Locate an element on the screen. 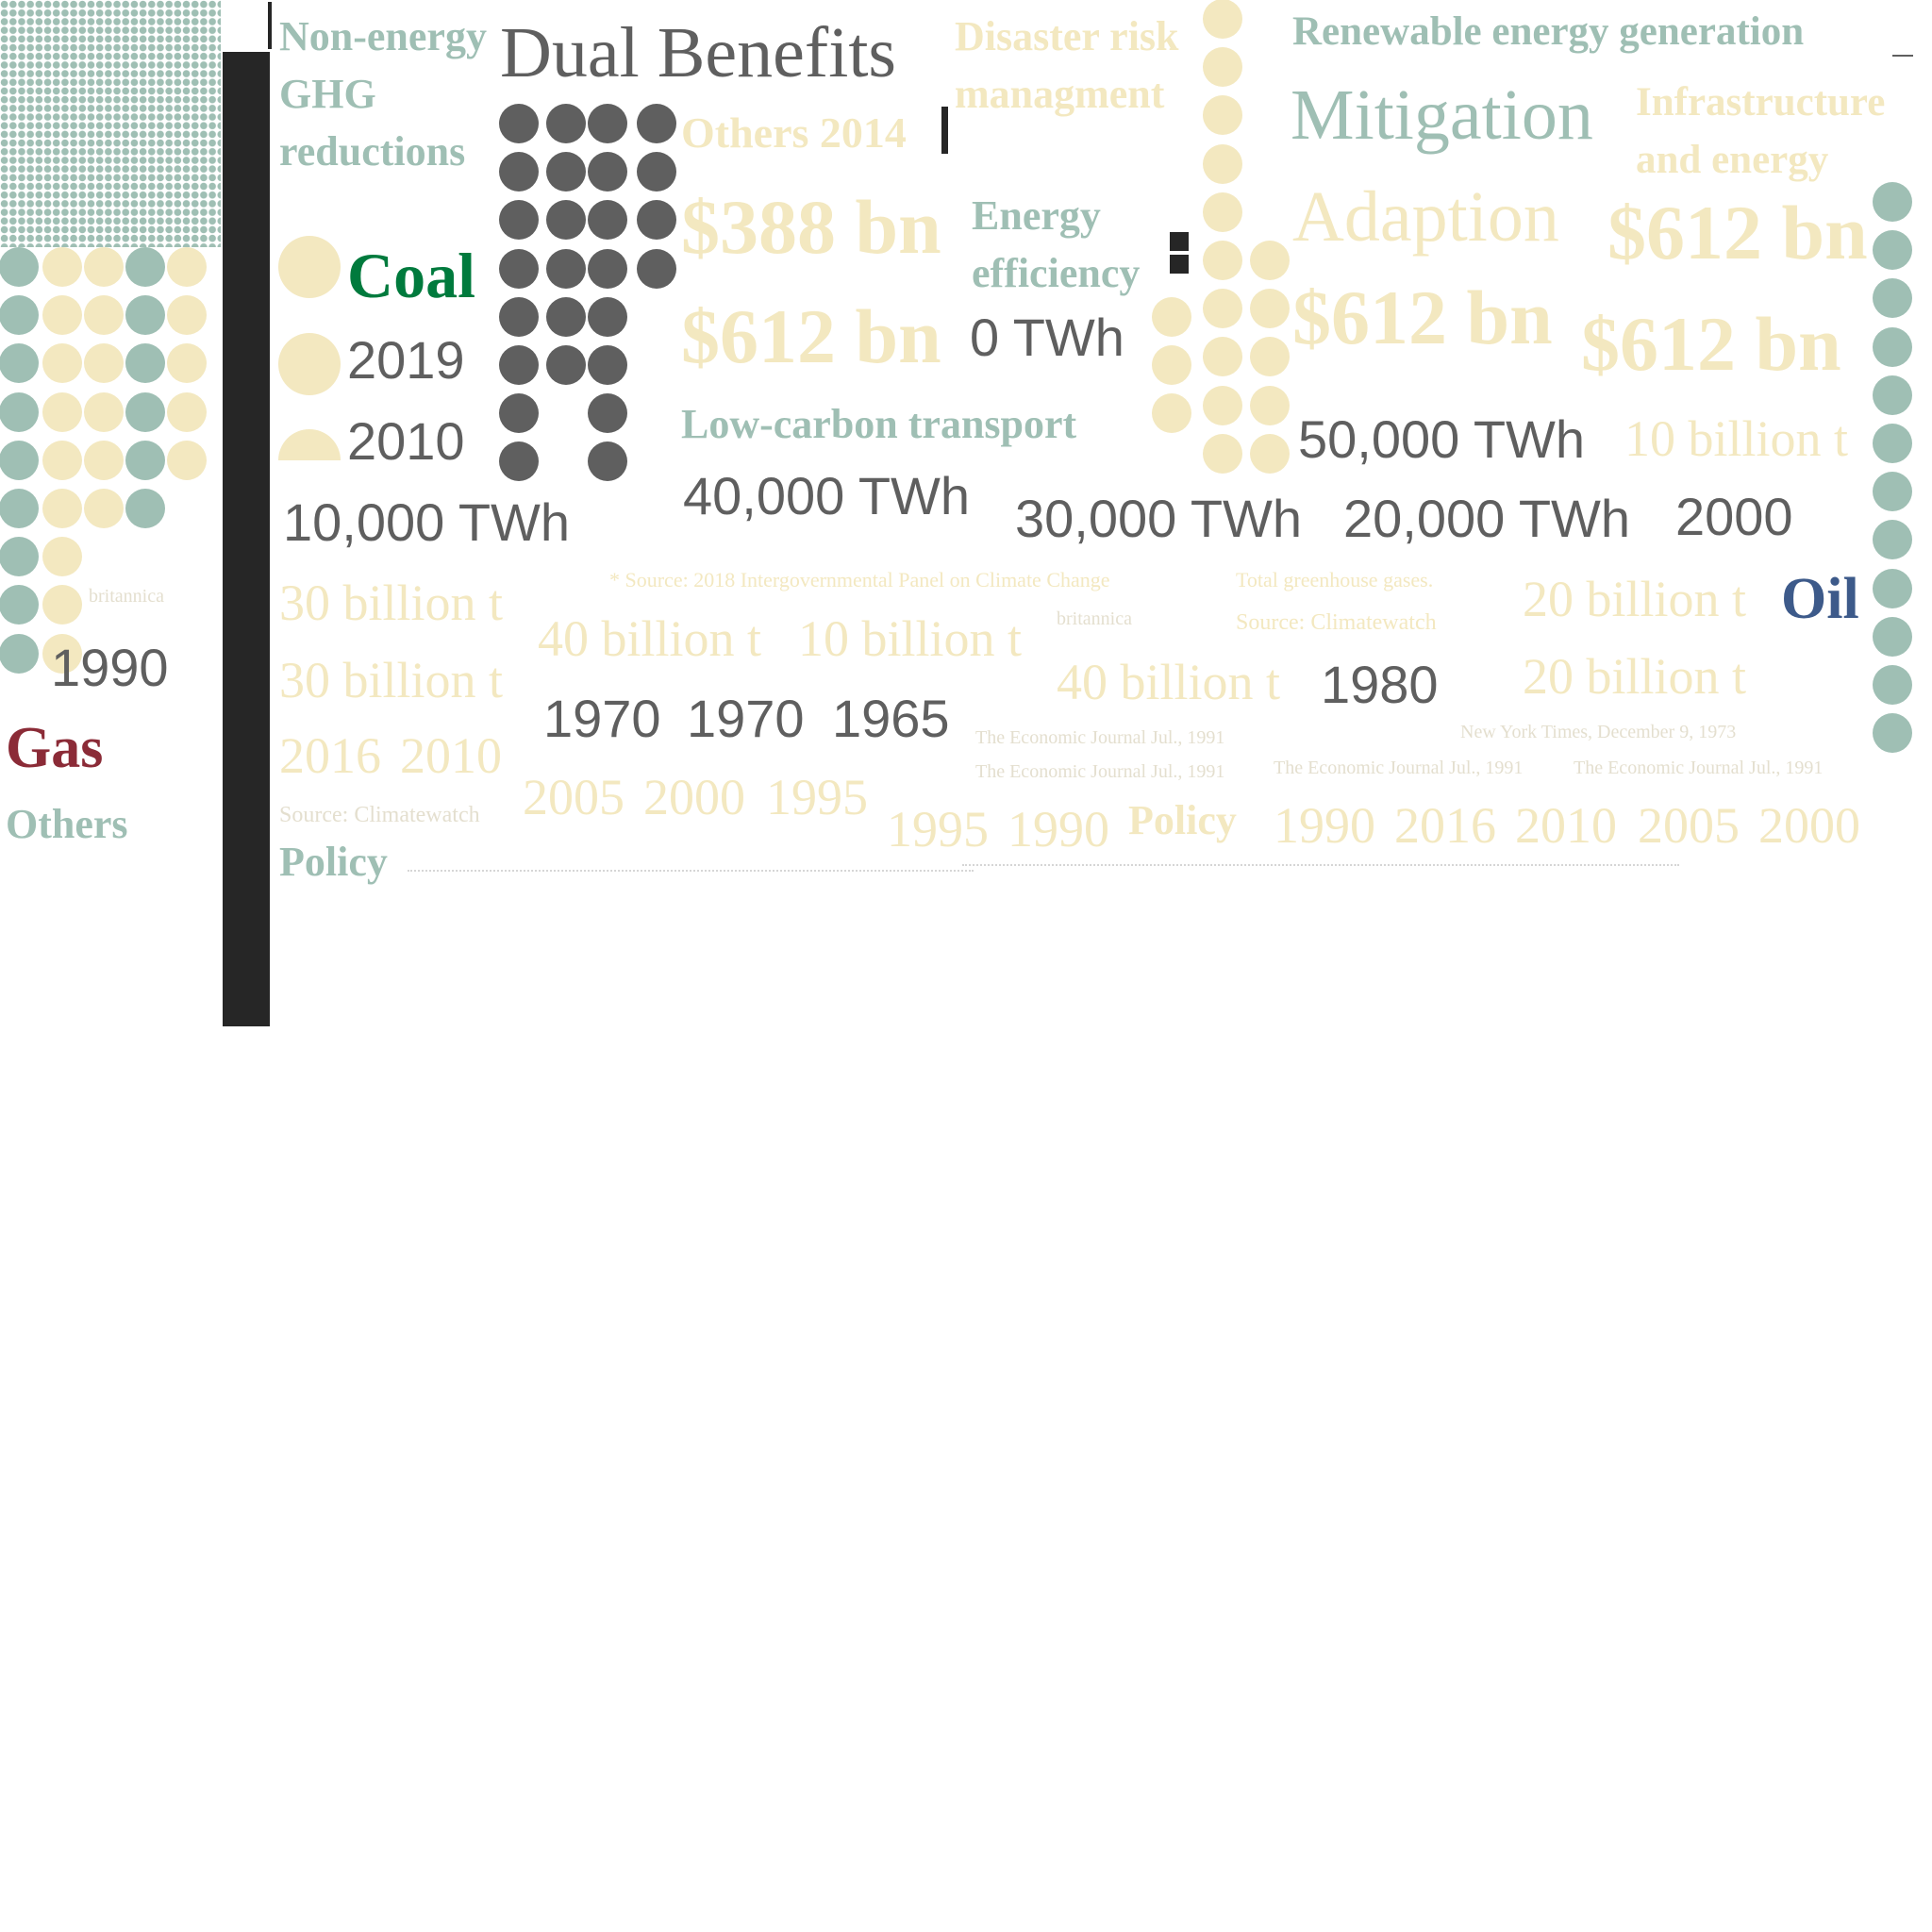 Image resolution: width=1932 pixels, height=1932 pixels. value-388bn: $388 bn is located at coordinates (811, 227).